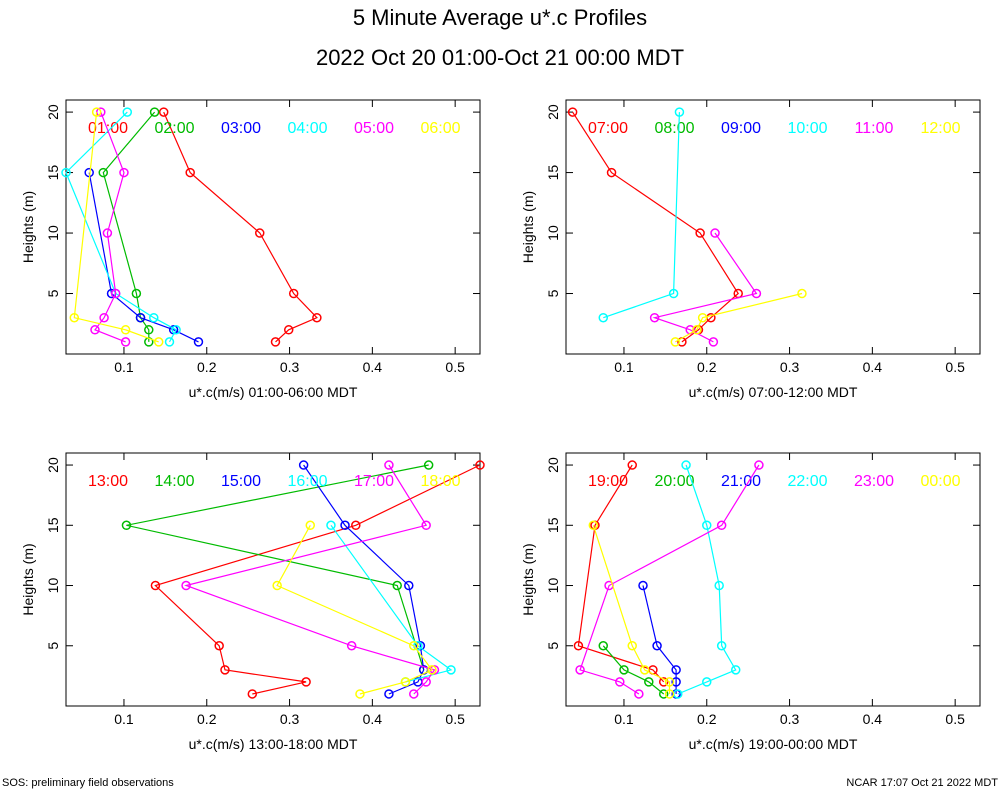 The width and height of the screenshot is (1000, 800). Describe the element at coordinates (440, 128) in the screenshot. I see `legend-entry: 06:00` at that location.